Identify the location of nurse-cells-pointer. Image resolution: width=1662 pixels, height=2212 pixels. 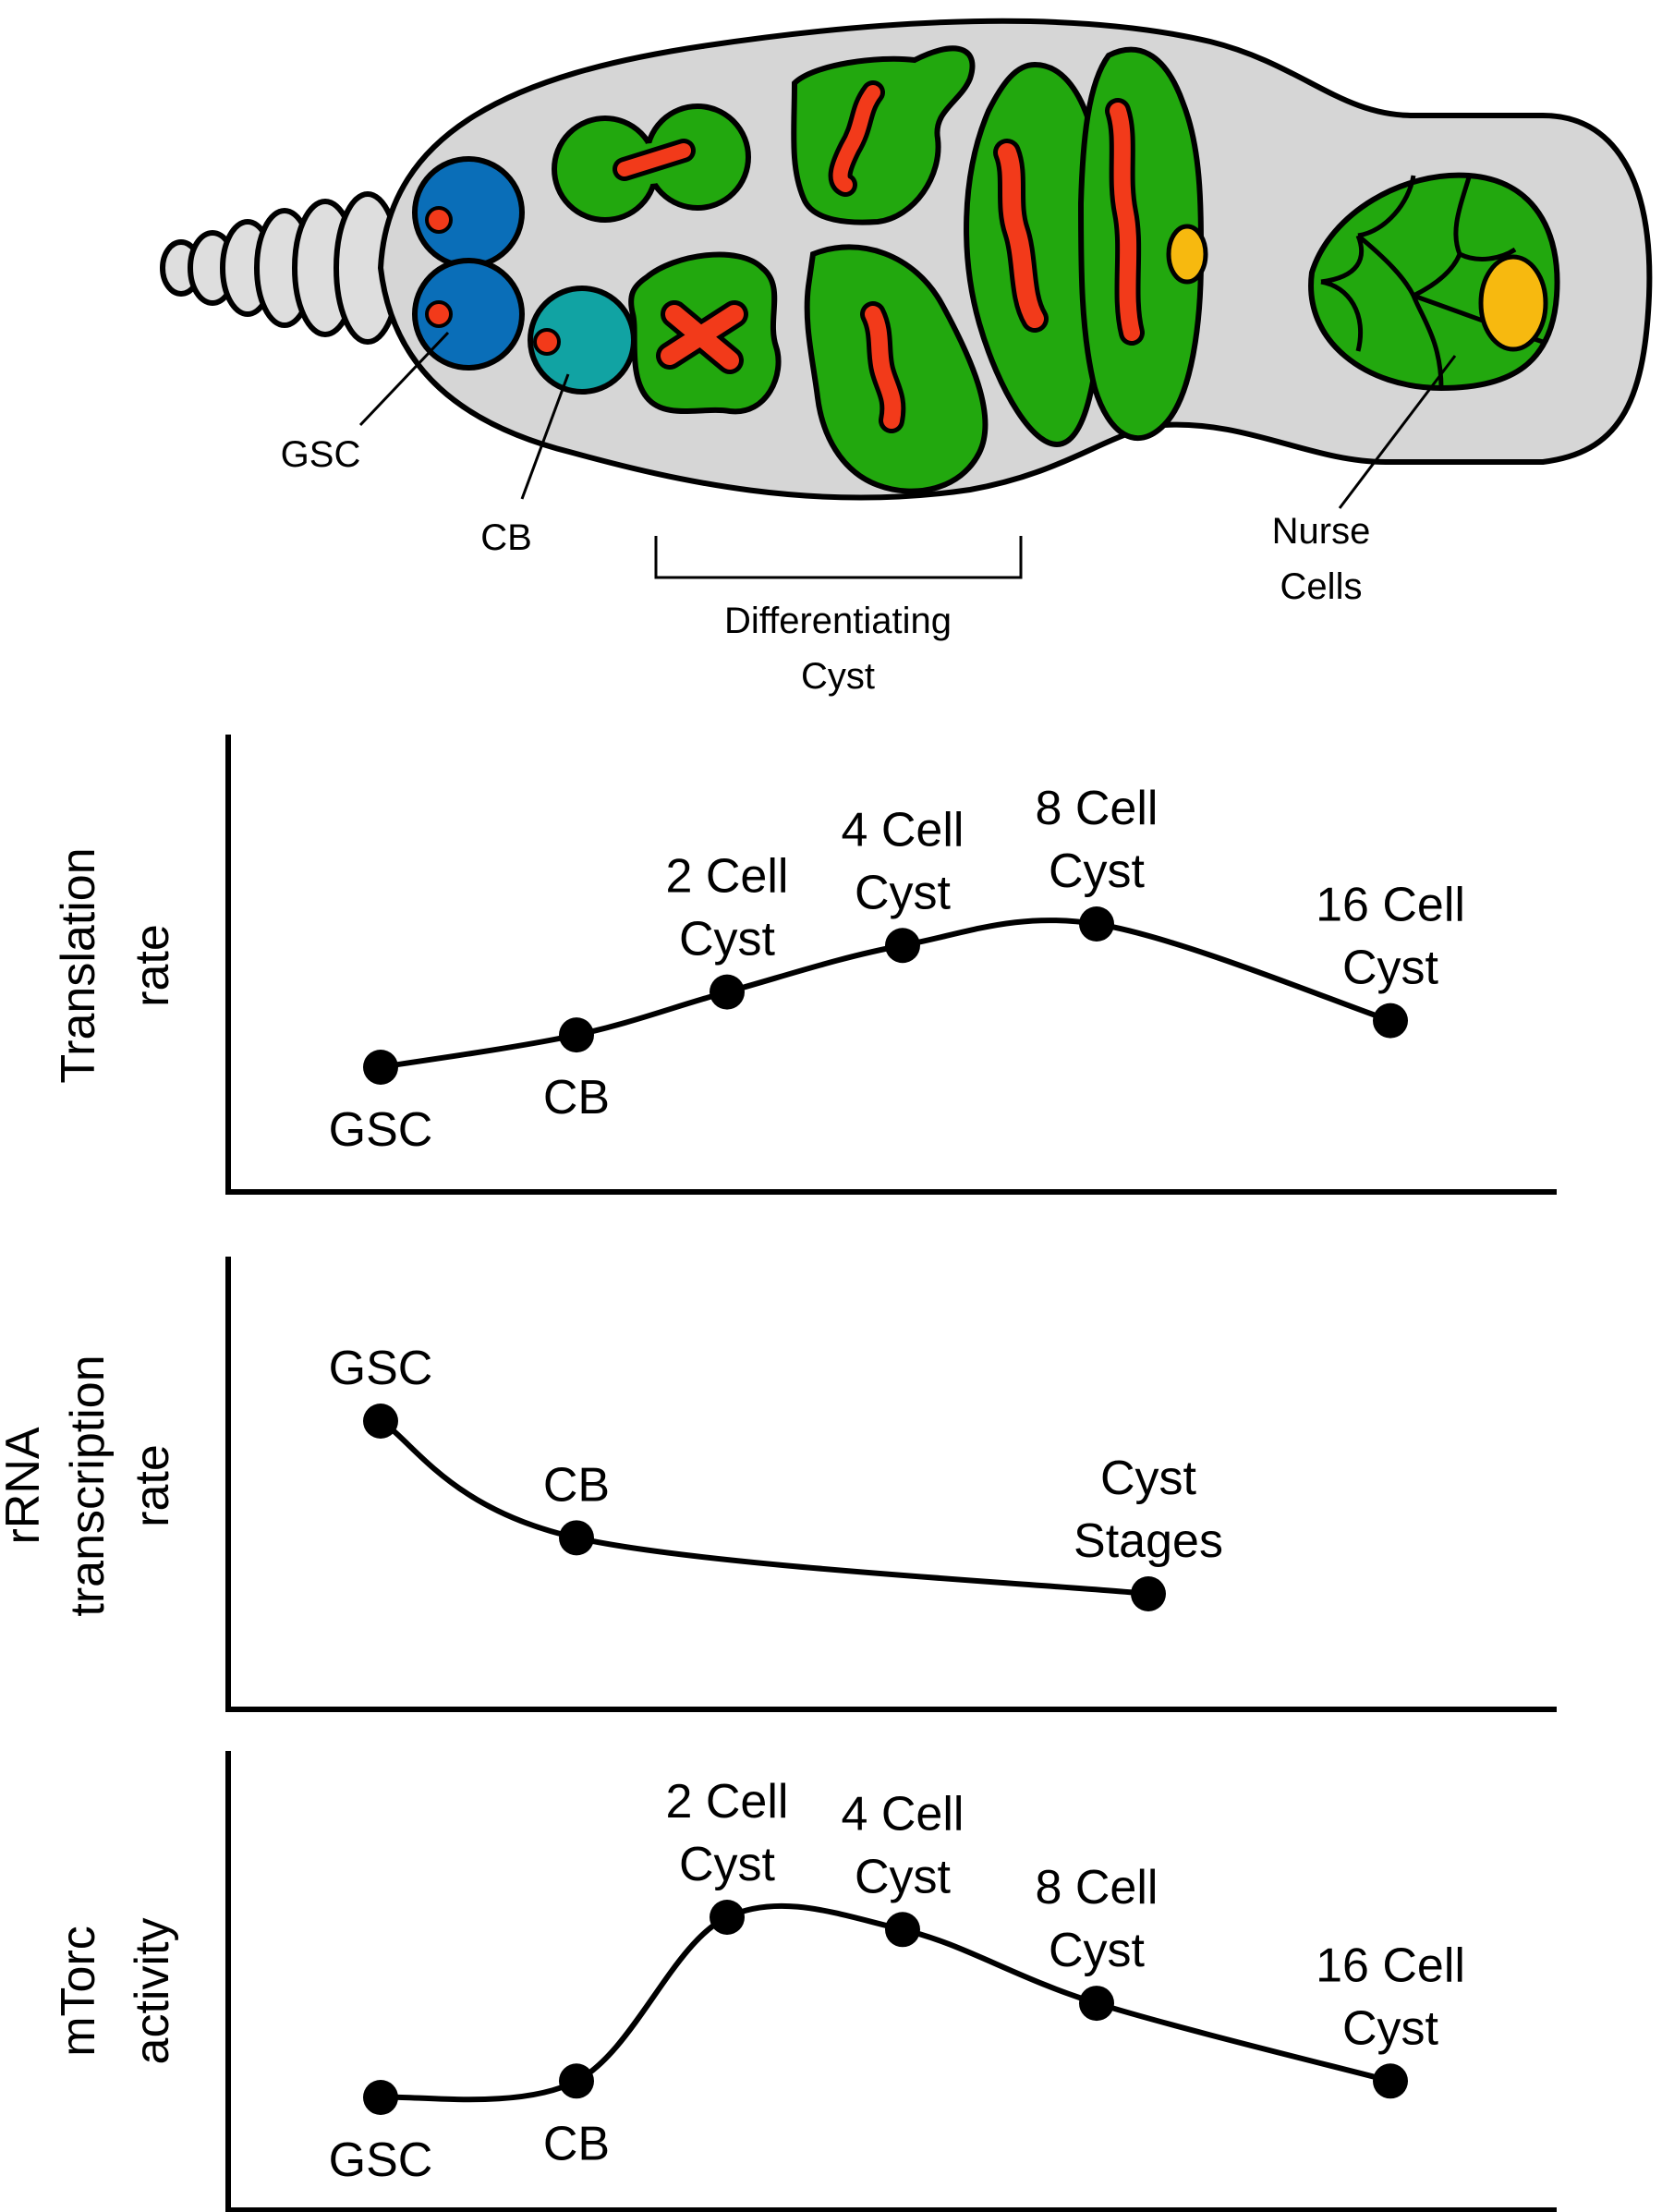
(1397, 432).